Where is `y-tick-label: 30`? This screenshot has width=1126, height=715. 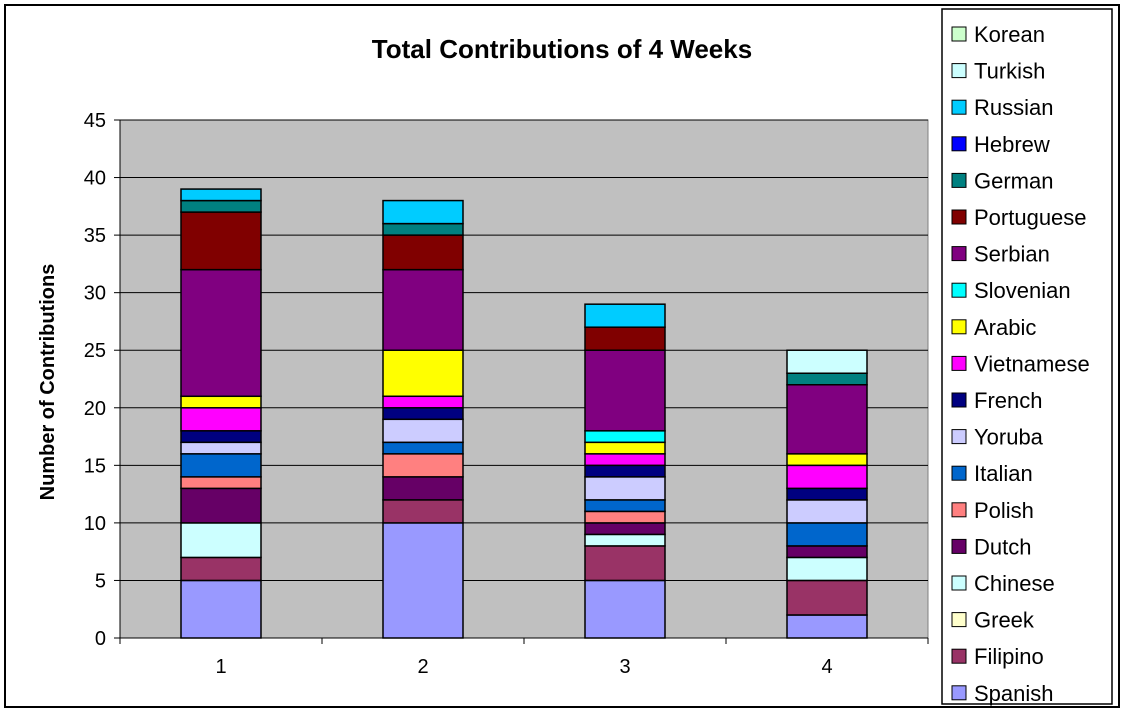 y-tick-label: 30 is located at coordinates (95, 294).